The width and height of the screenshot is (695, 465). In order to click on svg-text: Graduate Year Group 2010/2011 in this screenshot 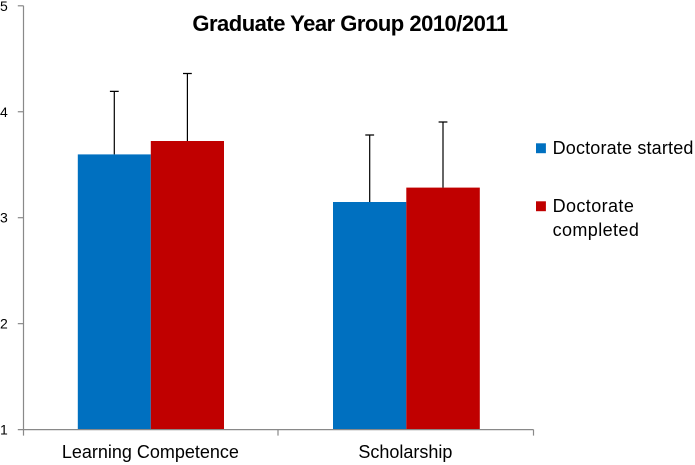, I will do `click(350, 23)`.